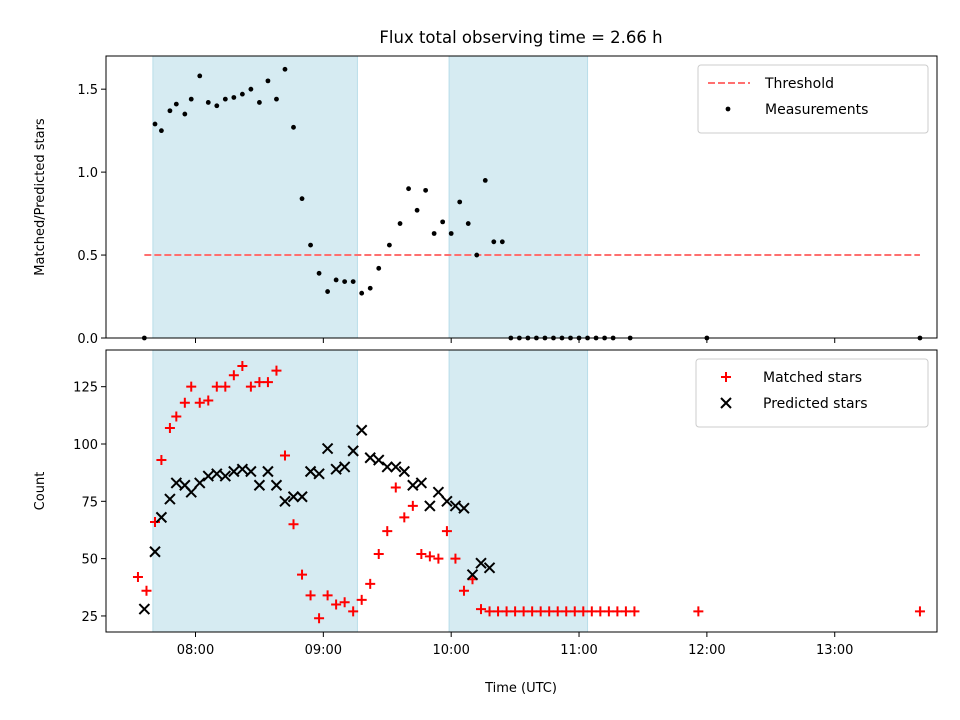 The width and height of the screenshot is (960, 720). Describe the element at coordinates (87, 339) in the screenshot. I see `y-tick-label: 0.0` at that location.